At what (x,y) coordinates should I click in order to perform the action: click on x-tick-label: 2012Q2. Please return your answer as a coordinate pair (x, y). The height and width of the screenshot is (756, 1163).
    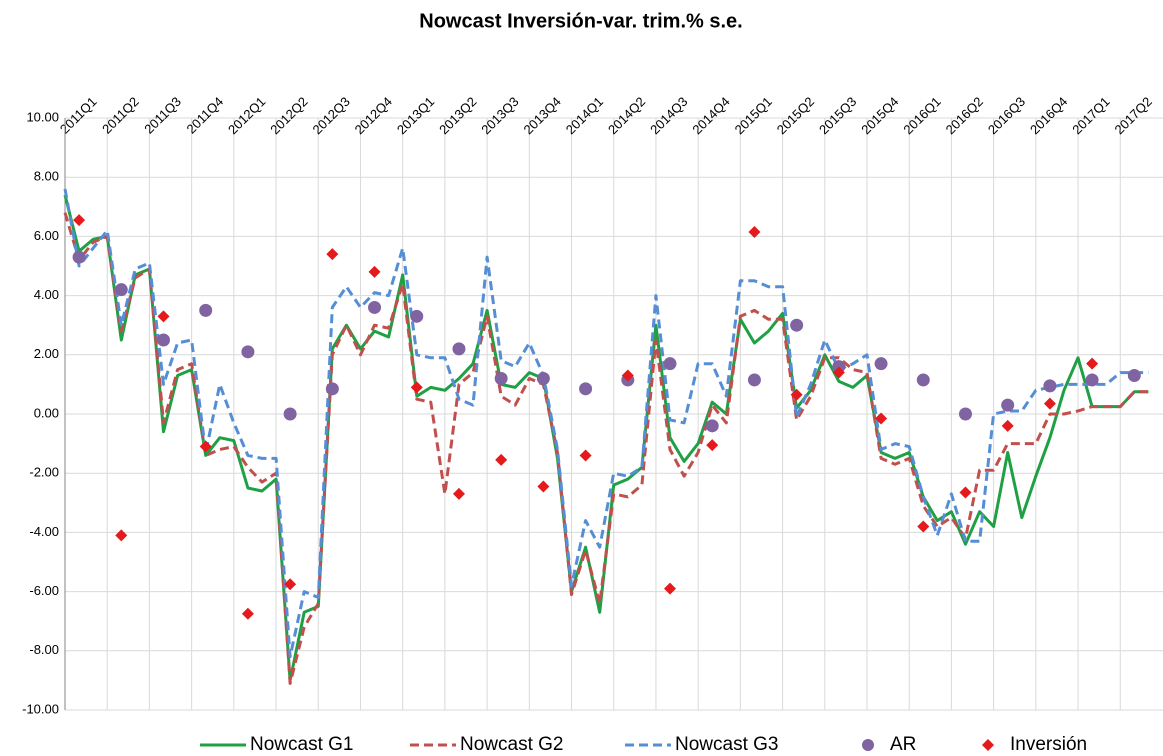
    Looking at the image, I should click on (288, 115).